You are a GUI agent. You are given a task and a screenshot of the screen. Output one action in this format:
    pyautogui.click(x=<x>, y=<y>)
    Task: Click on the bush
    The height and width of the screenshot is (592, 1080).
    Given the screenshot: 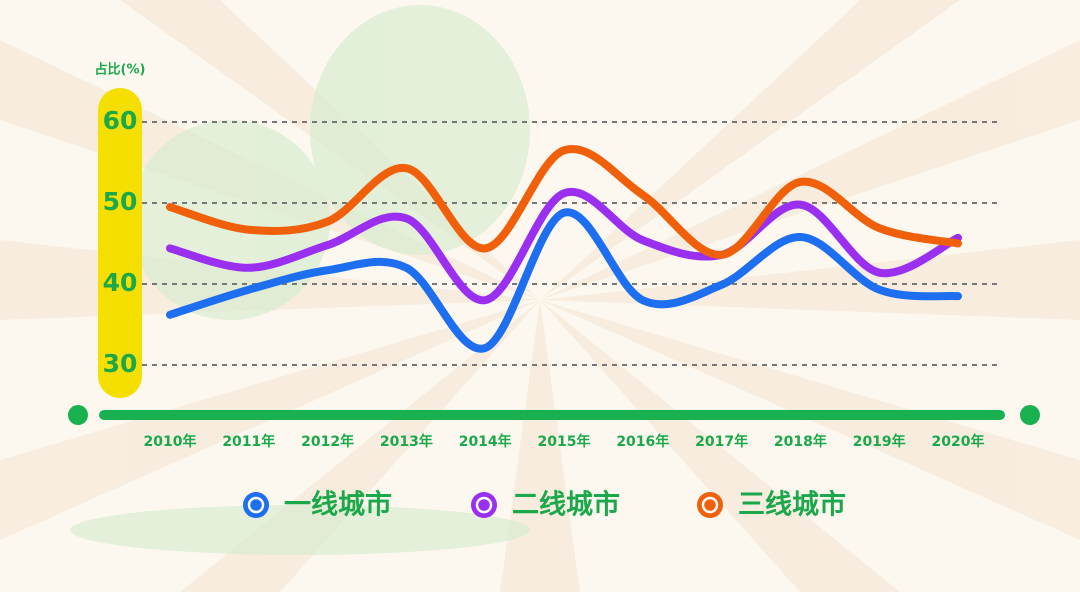 What is the action you would take?
    pyautogui.click(x=300, y=530)
    